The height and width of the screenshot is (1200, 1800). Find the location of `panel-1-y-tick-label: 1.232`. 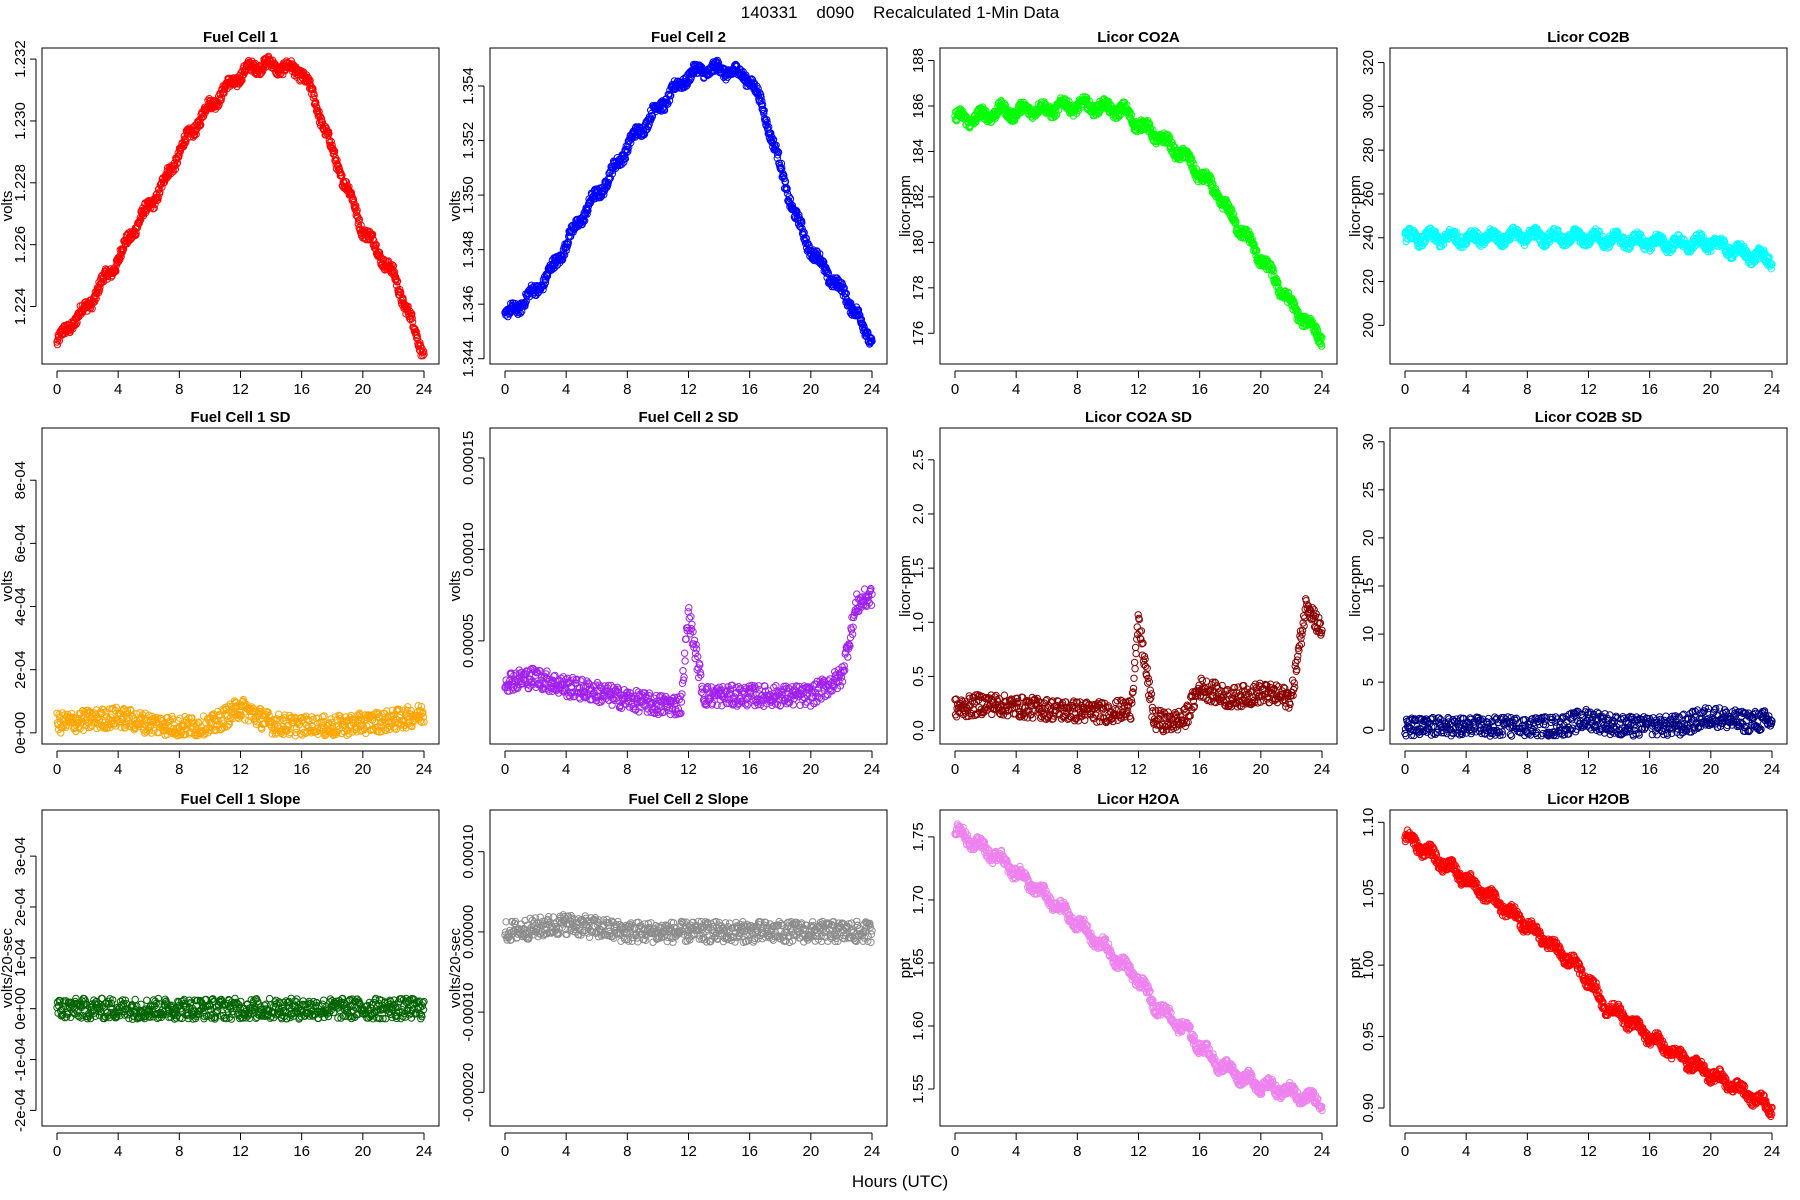

panel-1-y-tick-label: 1.232 is located at coordinates (20, 59).